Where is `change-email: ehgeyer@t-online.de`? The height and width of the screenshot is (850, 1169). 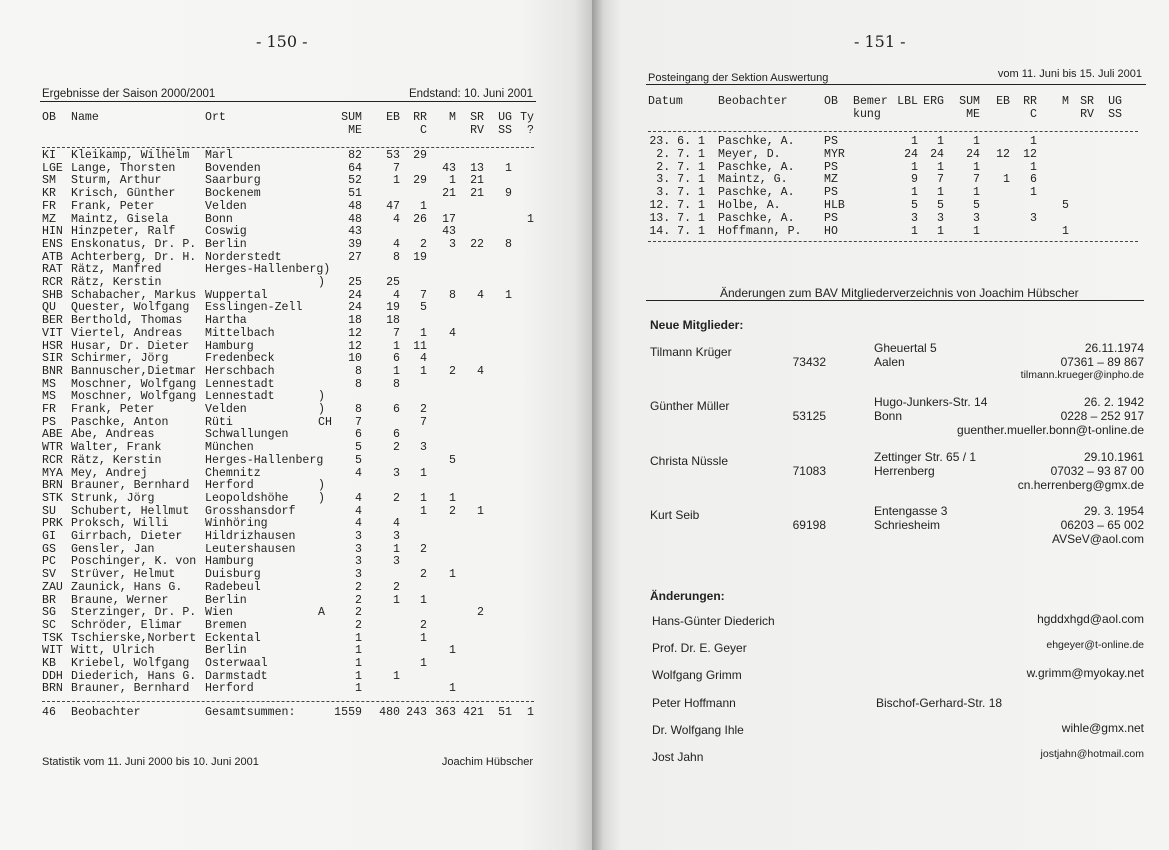
change-email: ehgeyer@t-online.de is located at coordinates (1095, 645).